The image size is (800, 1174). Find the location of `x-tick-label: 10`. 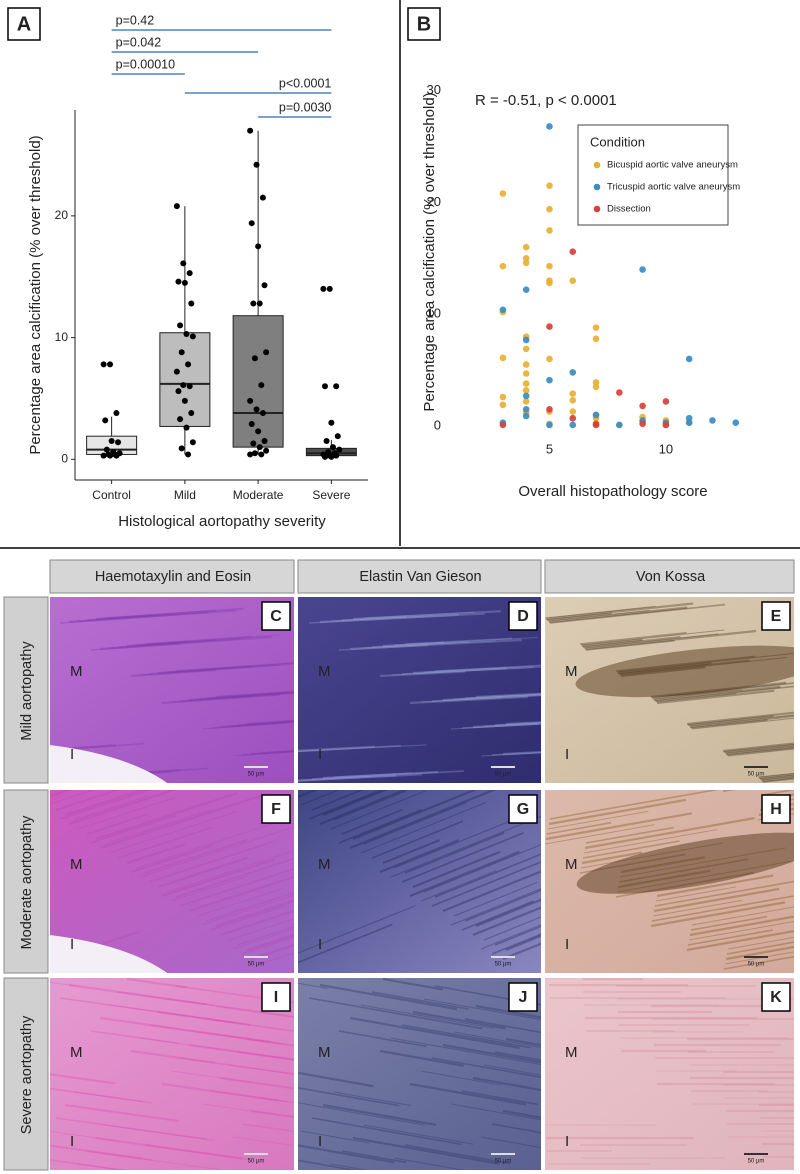

x-tick-label: 10 is located at coordinates (666, 448).